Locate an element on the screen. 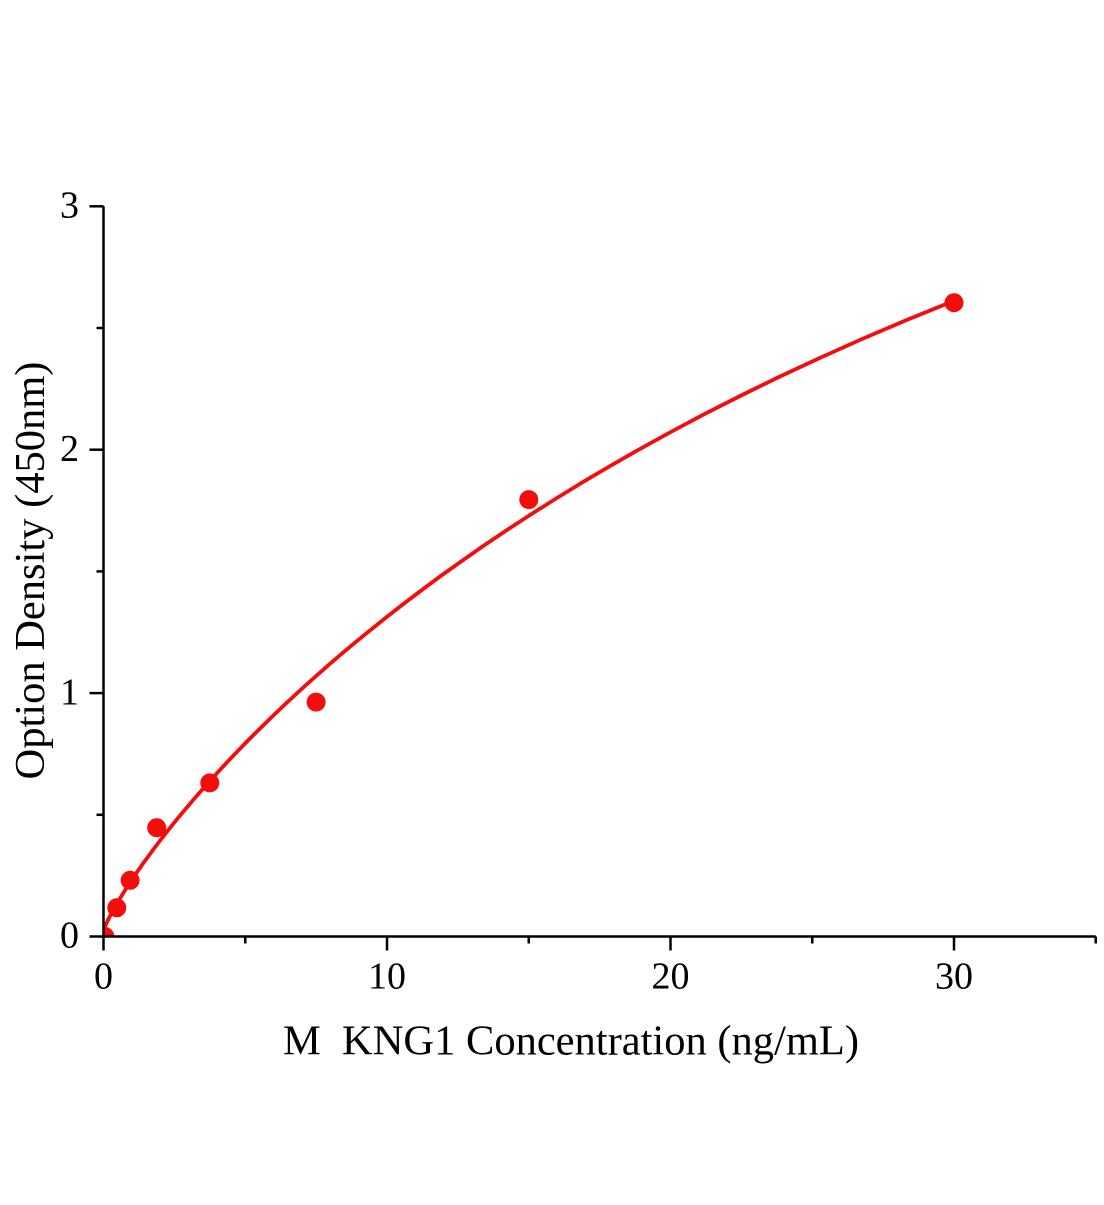 The height and width of the screenshot is (1205, 1104). svg-text: 30 is located at coordinates (954, 977).